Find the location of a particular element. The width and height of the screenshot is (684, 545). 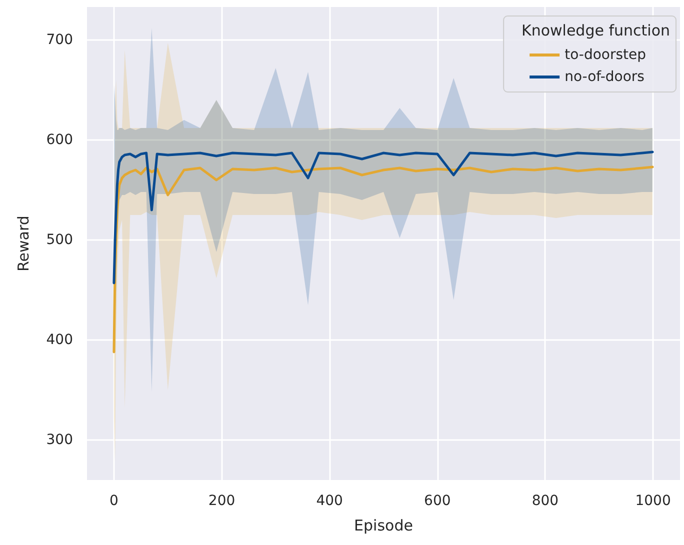

x-tick-label: 800 is located at coordinates (545, 501).